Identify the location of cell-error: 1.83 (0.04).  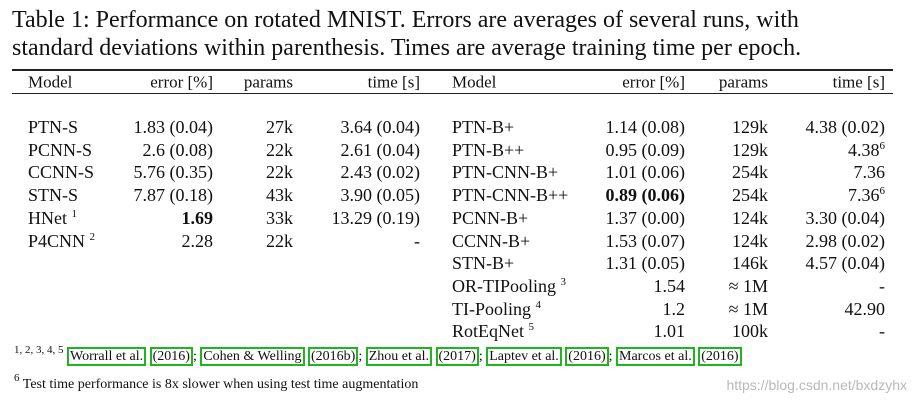
(174, 127).